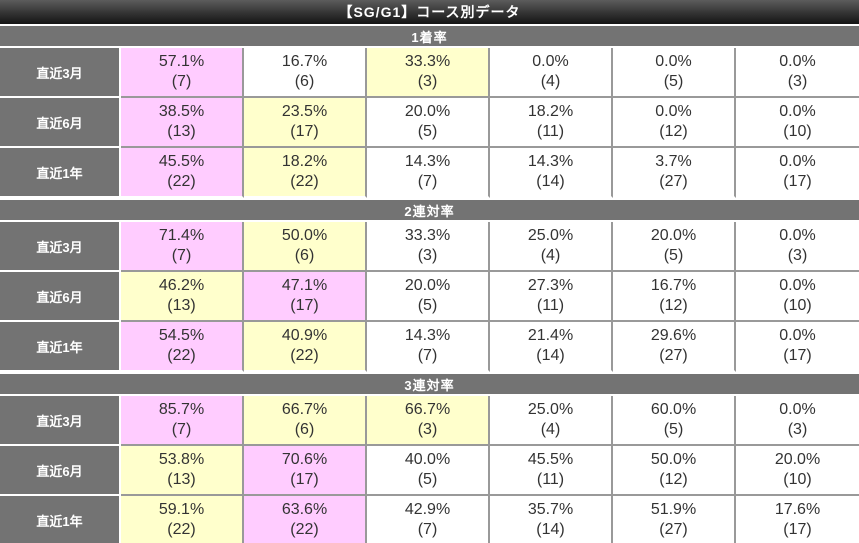 The width and height of the screenshot is (859, 543). Describe the element at coordinates (304, 459) in the screenshot. I see `percent-value: 70.6%` at that location.